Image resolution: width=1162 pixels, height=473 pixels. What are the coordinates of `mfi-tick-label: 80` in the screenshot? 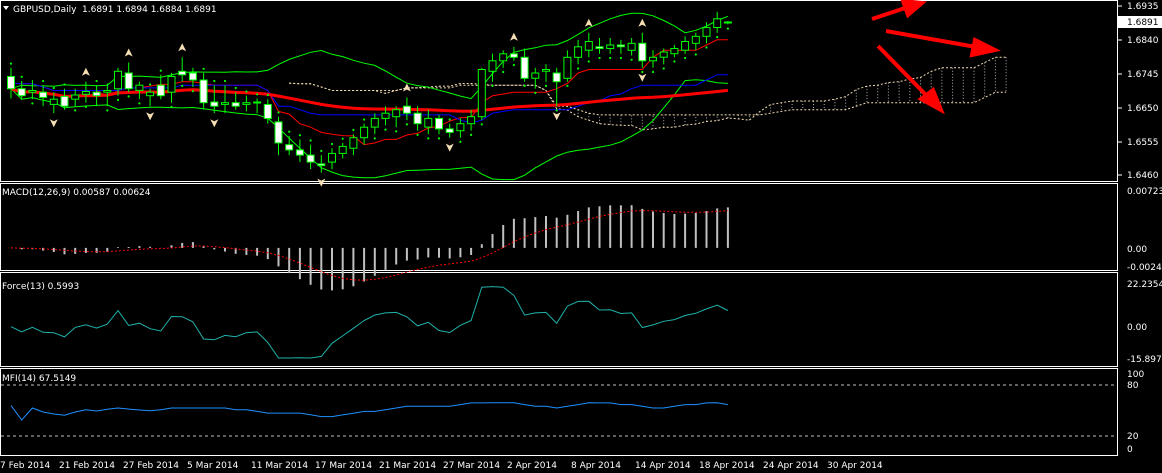 It's located at (1133, 386).